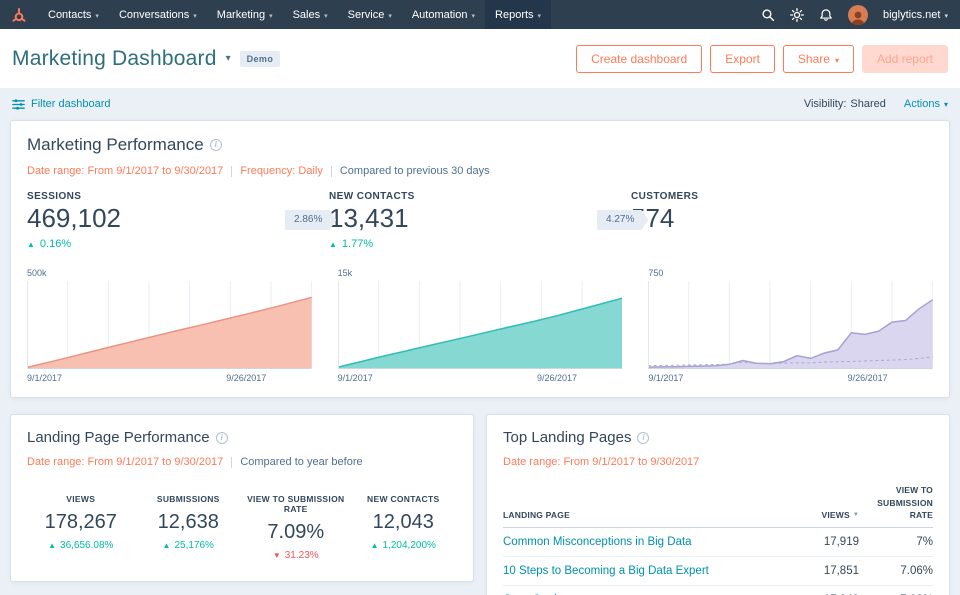 This screenshot has width=960, height=595. What do you see at coordinates (281, 171) in the screenshot?
I see `frequency-text: Frequency: Daily` at bounding box center [281, 171].